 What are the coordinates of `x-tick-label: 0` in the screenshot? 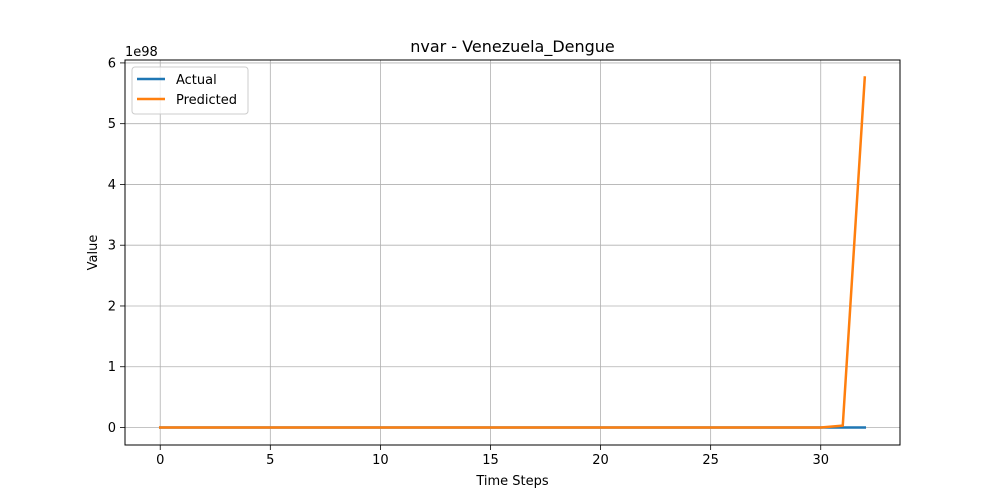 It's located at (160, 460).